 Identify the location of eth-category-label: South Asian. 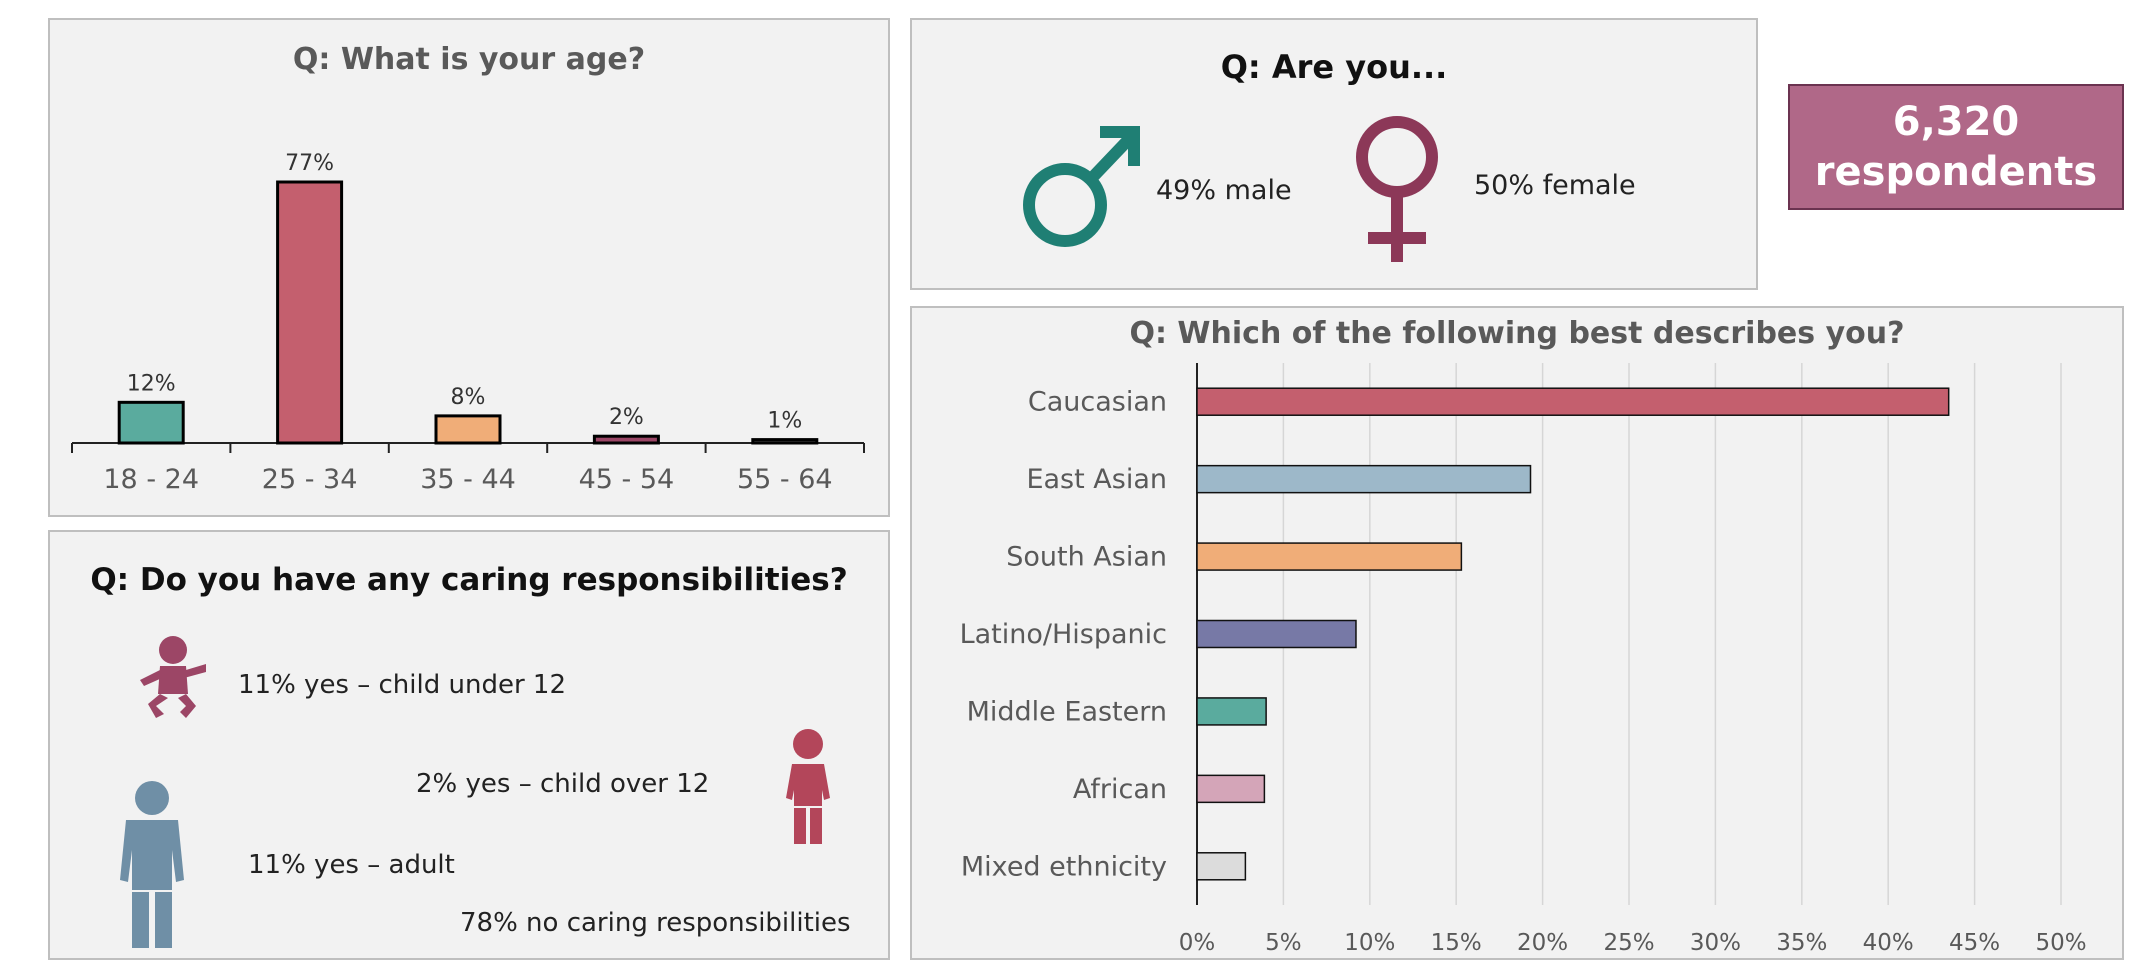
(1086, 557).